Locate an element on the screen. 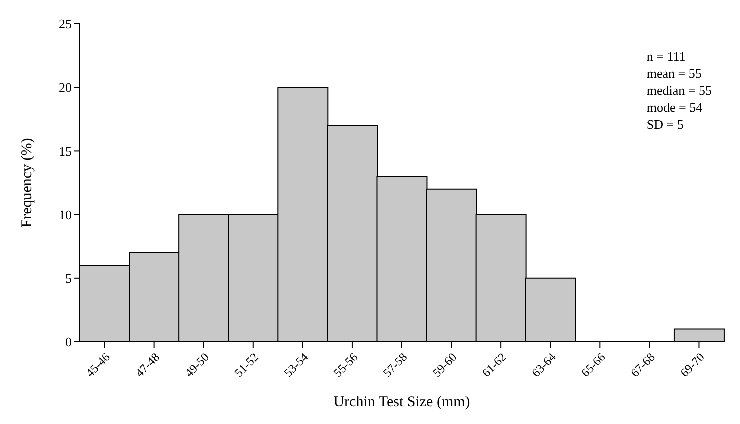 The image size is (740, 424). y-tick-label: 15 is located at coordinates (65, 151).